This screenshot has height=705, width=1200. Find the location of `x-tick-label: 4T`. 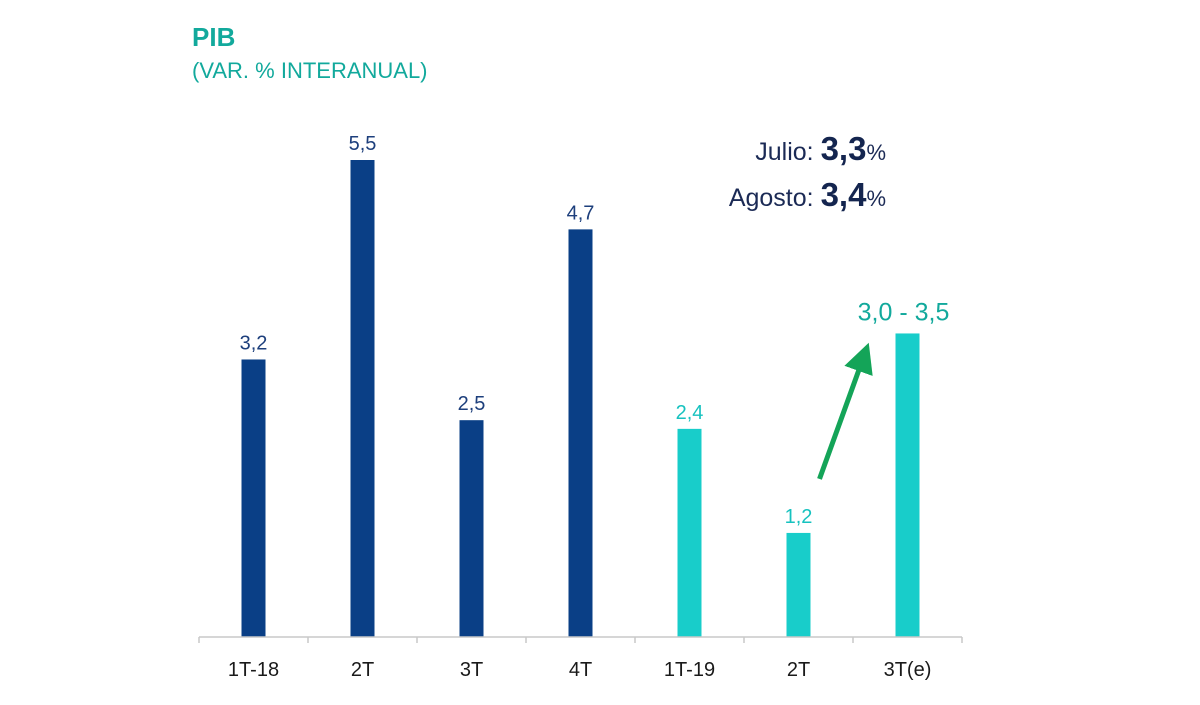

x-tick-label: 4T is located at coordinates (580, 670).